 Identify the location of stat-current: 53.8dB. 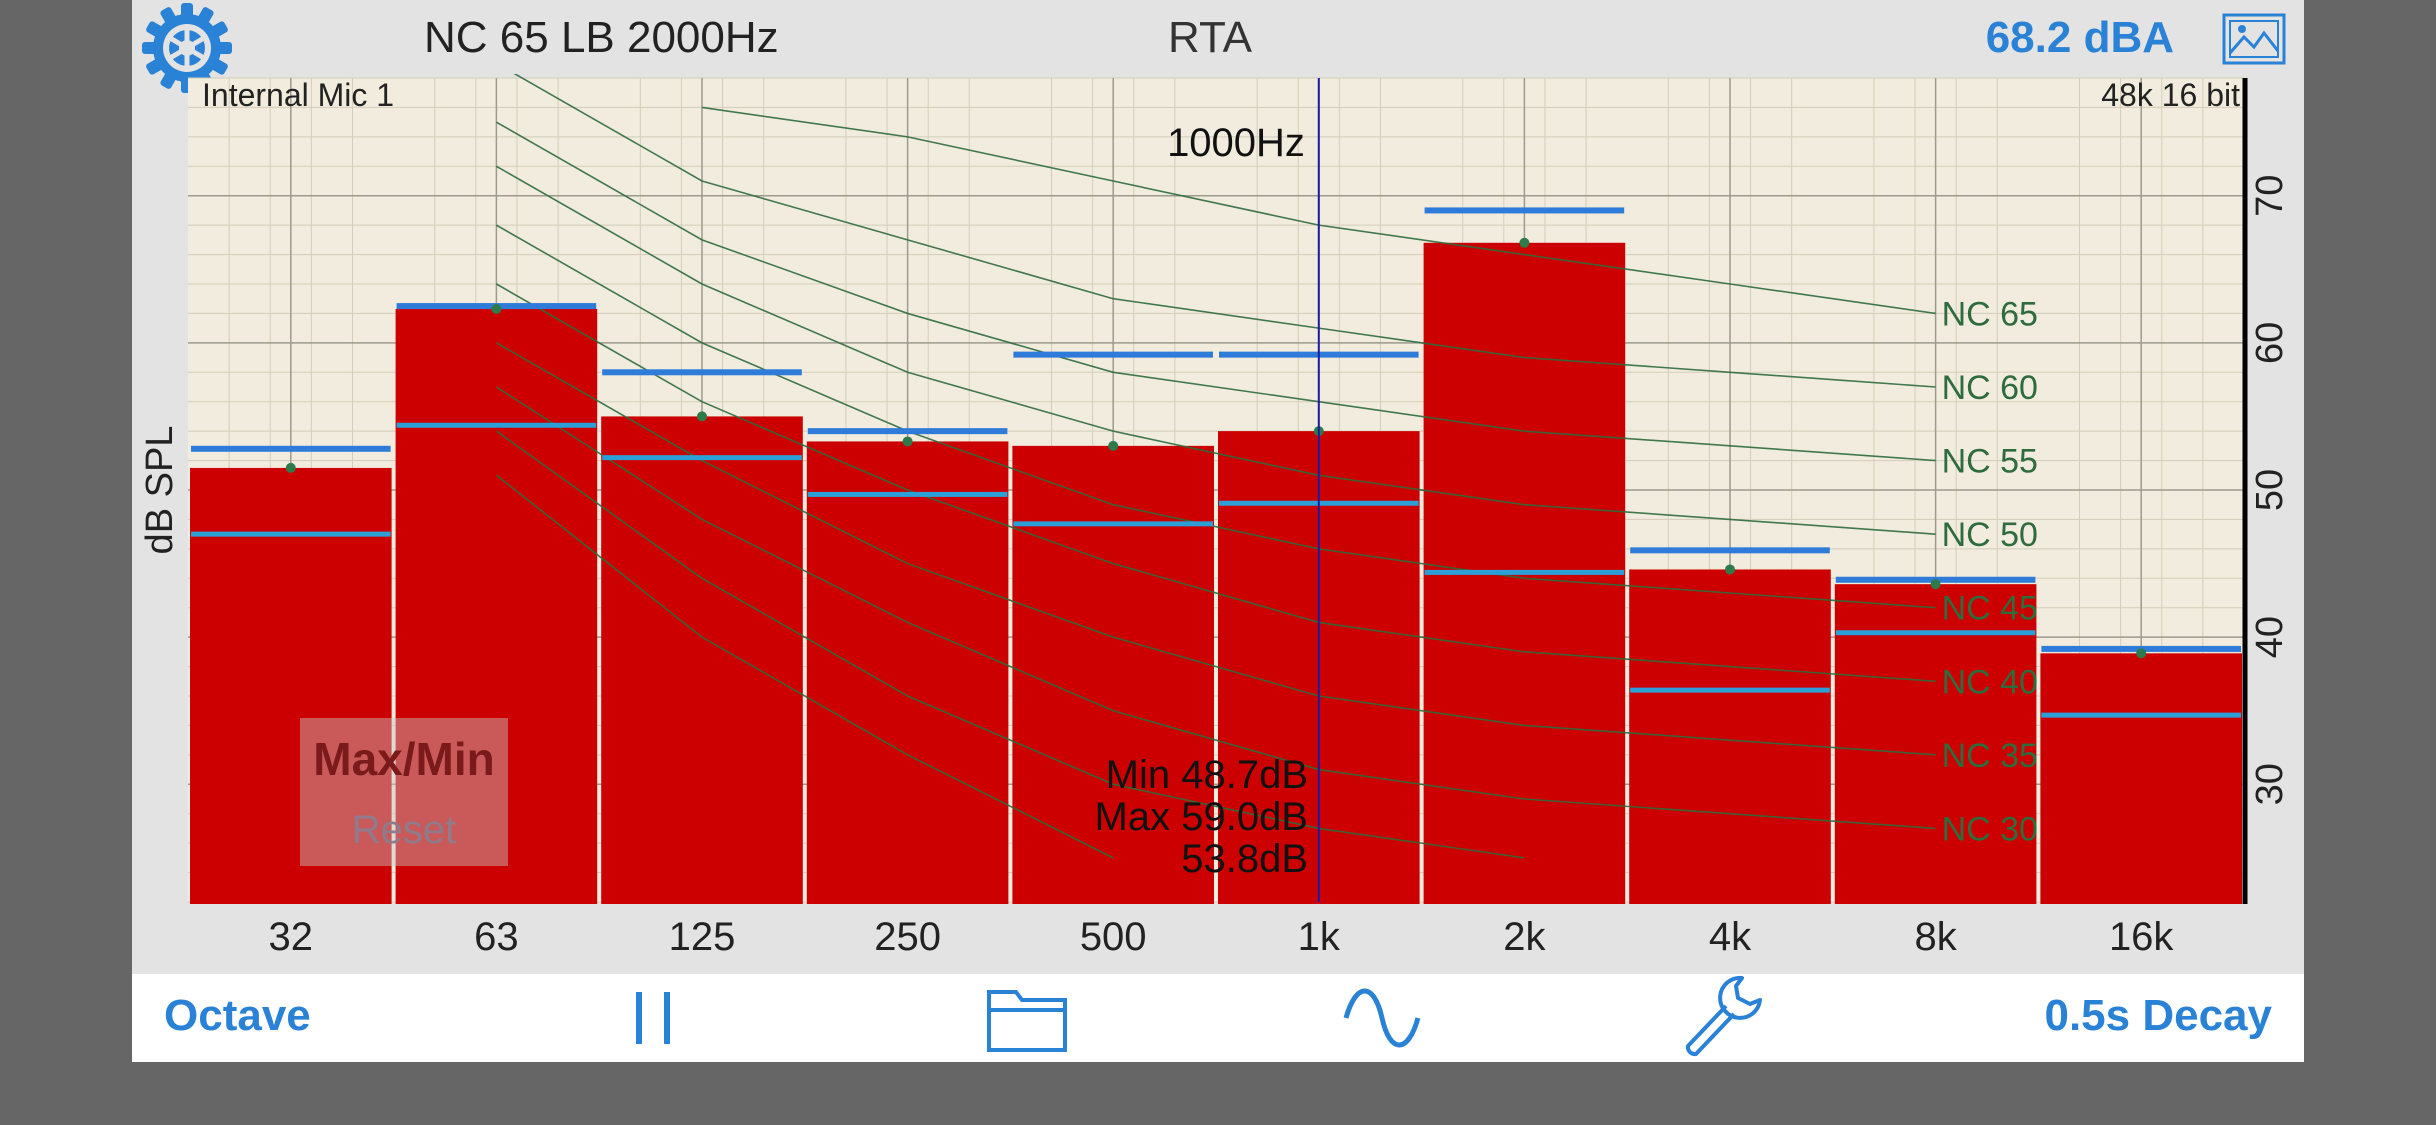
(1244, 859).